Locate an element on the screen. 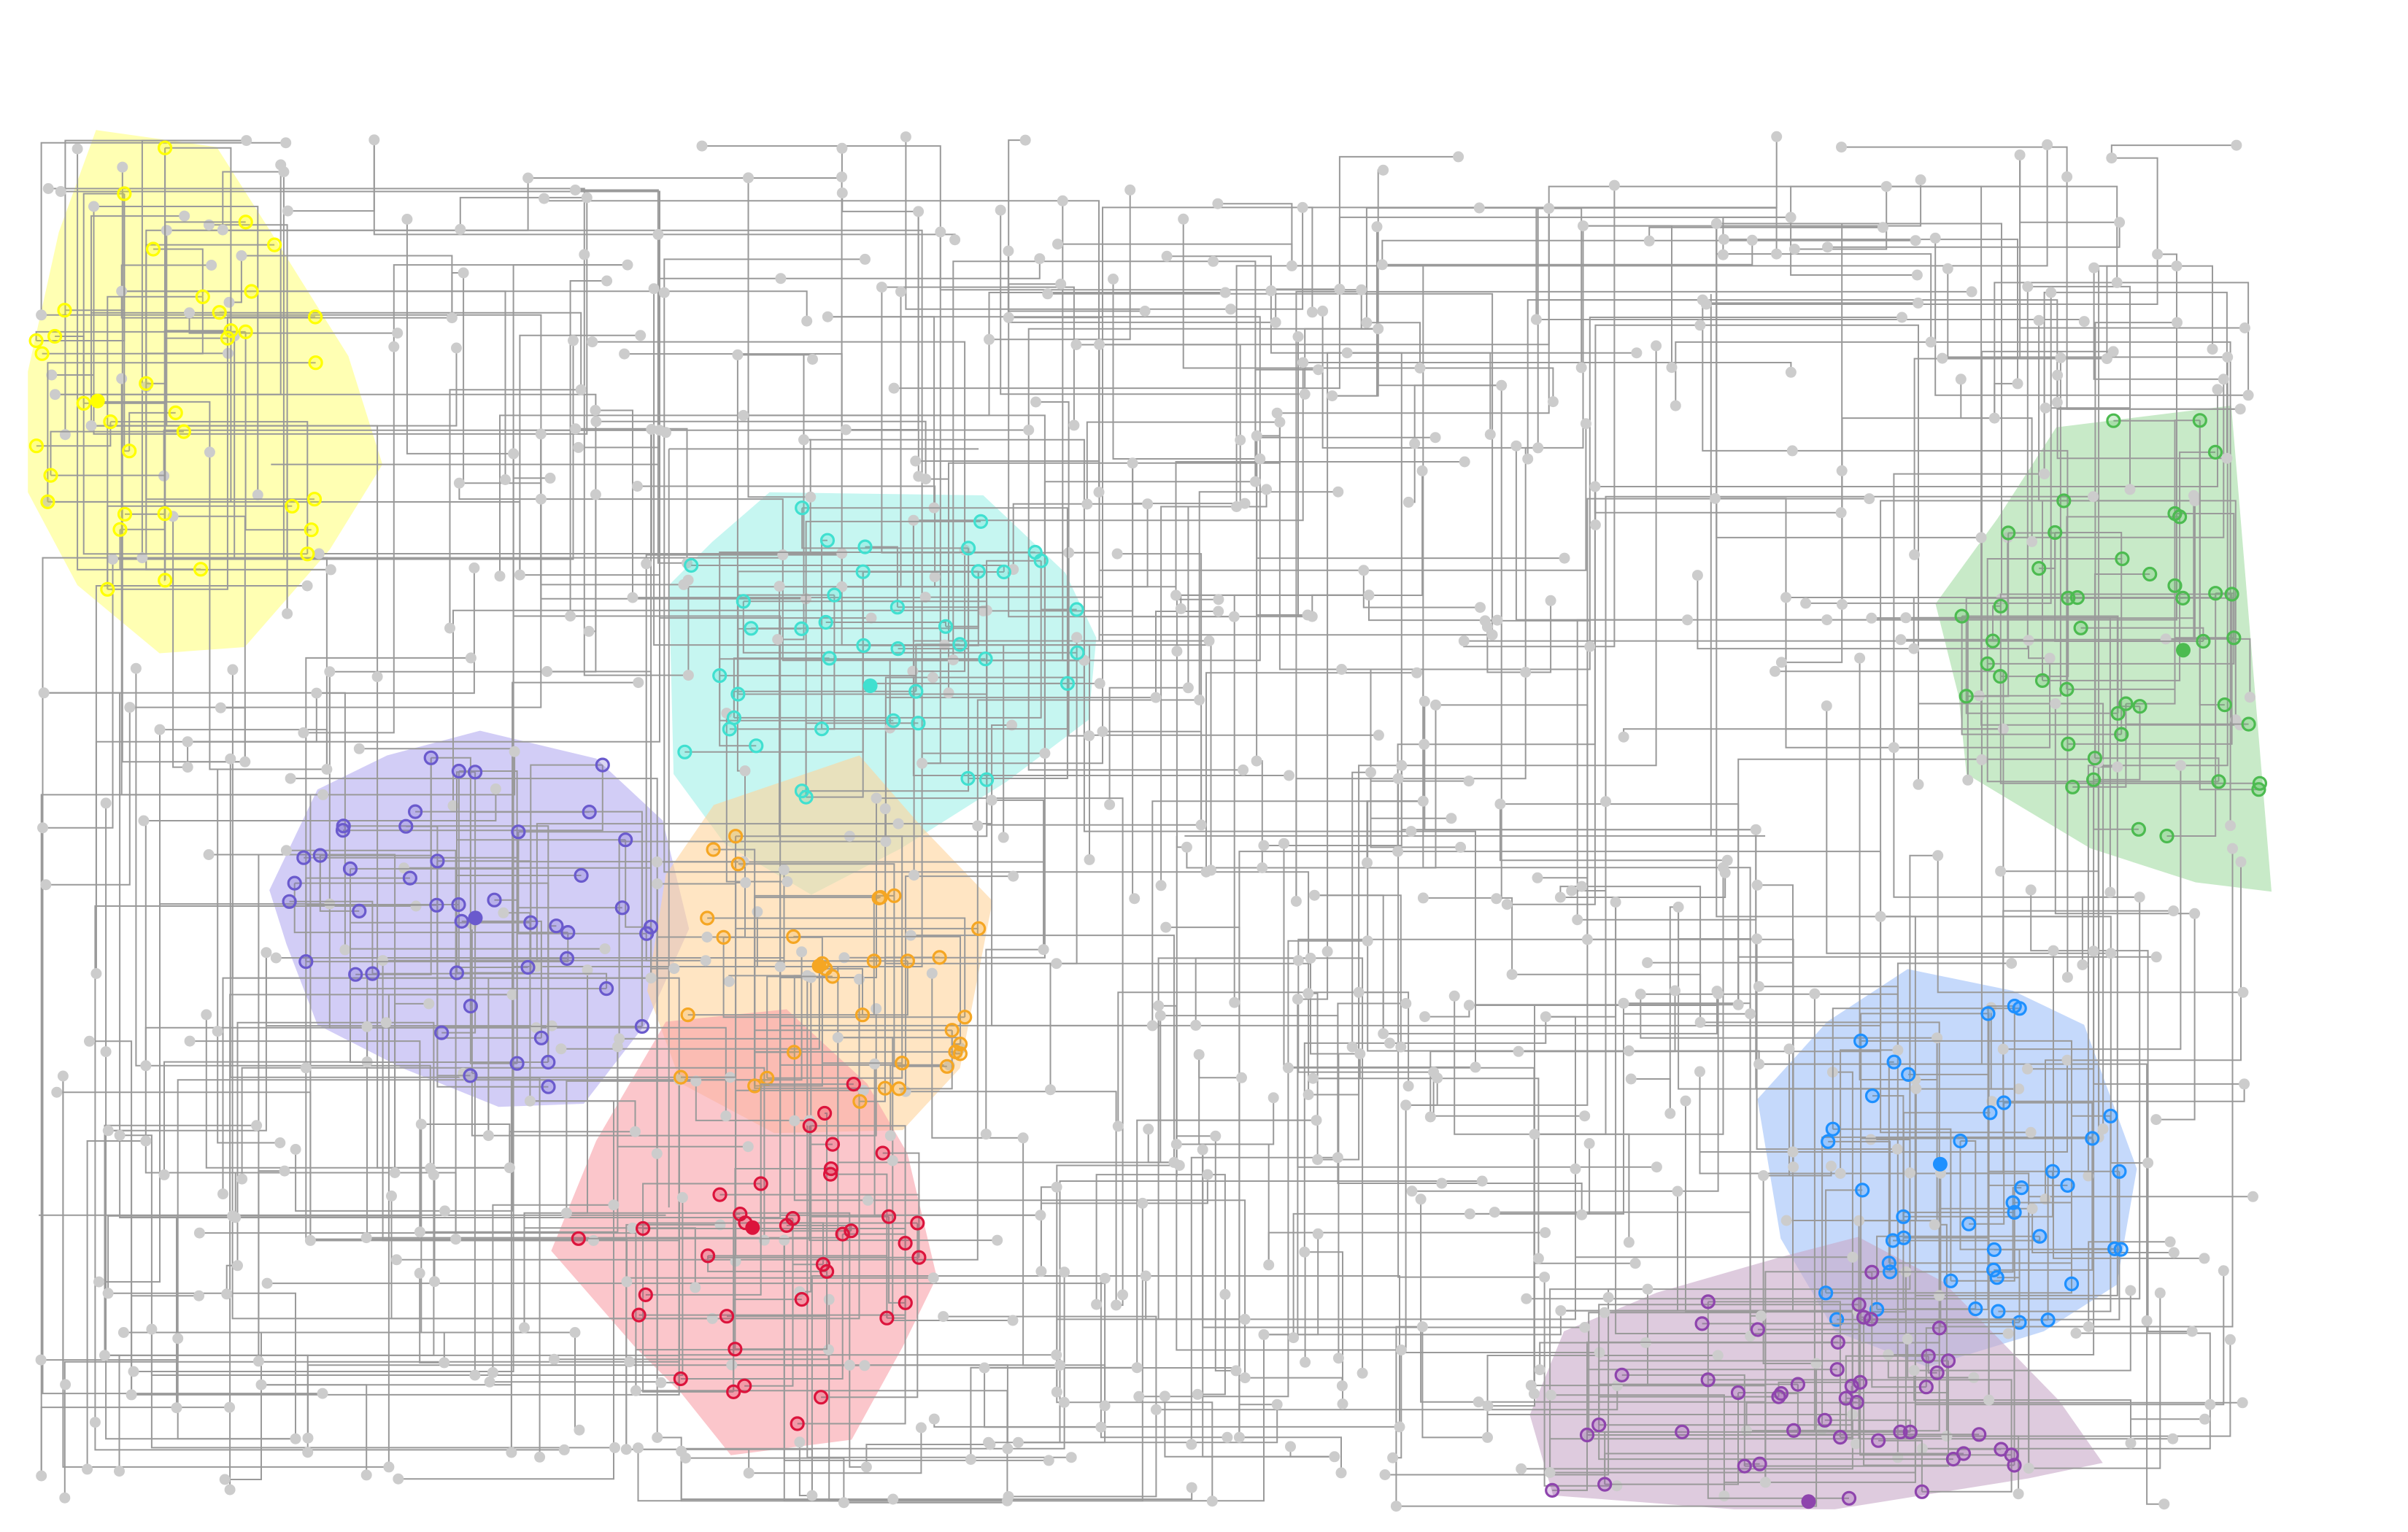 This screenshot has width=2408, height=1532. cluster-node-red is located at coordinates (889, 1217).